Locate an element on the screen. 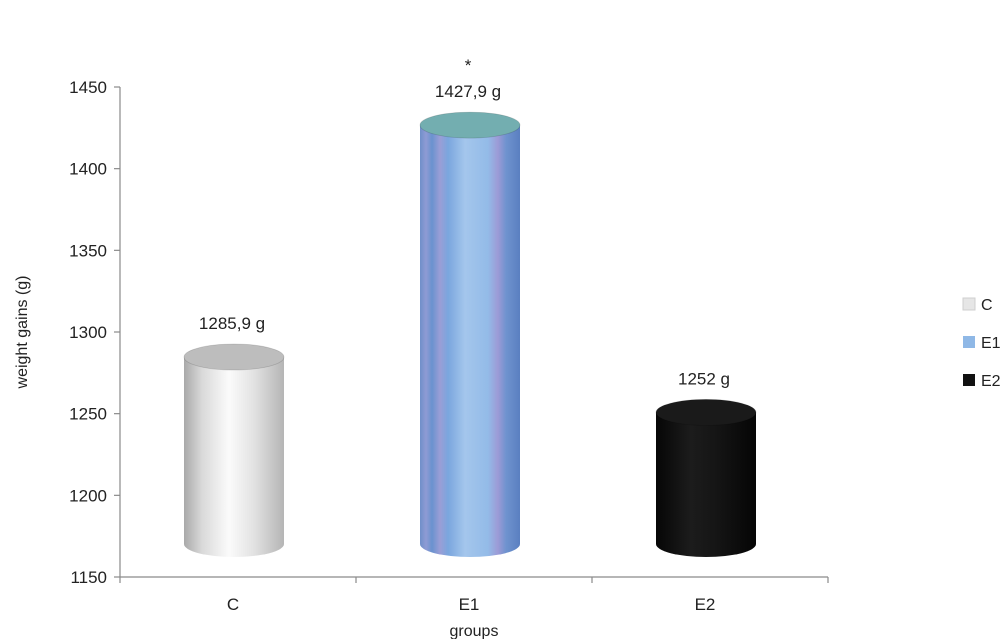 The height and width of the screenshot is (639, 1005). legend-label: E1 is located at coordinates (991, 343).